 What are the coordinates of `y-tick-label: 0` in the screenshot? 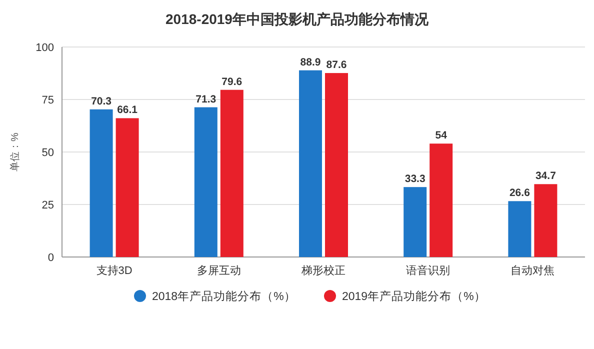 It's located at (51, 258).